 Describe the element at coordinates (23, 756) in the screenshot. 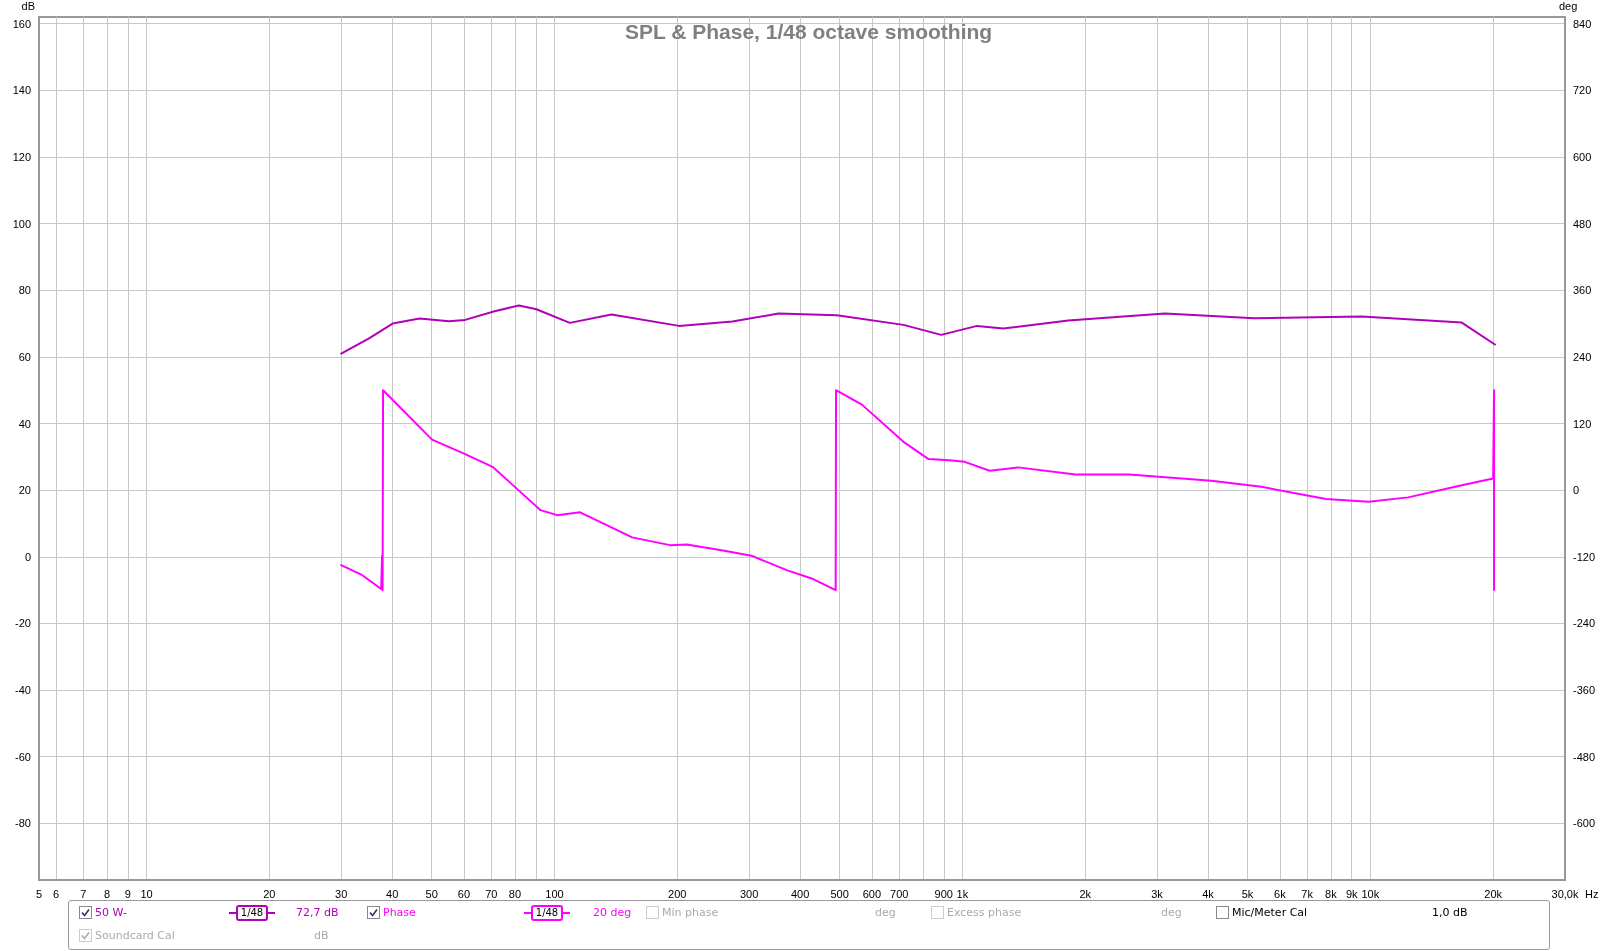

I see `y-tick-label: -60` at that location.